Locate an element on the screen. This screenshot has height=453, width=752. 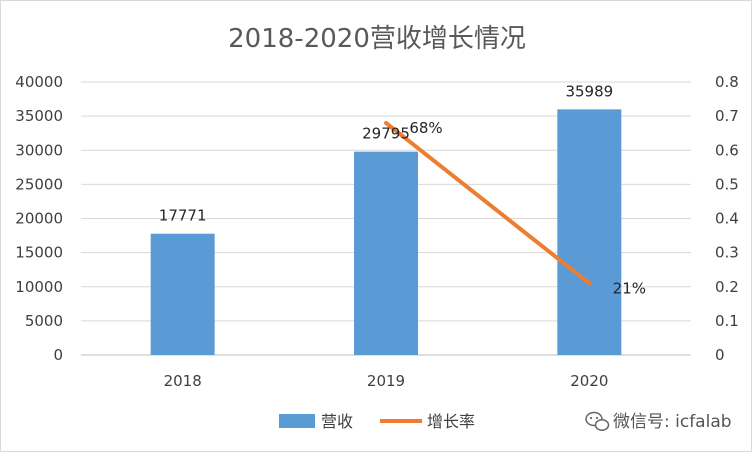
line-data-label: 68% is located at coordinates (425, 128).